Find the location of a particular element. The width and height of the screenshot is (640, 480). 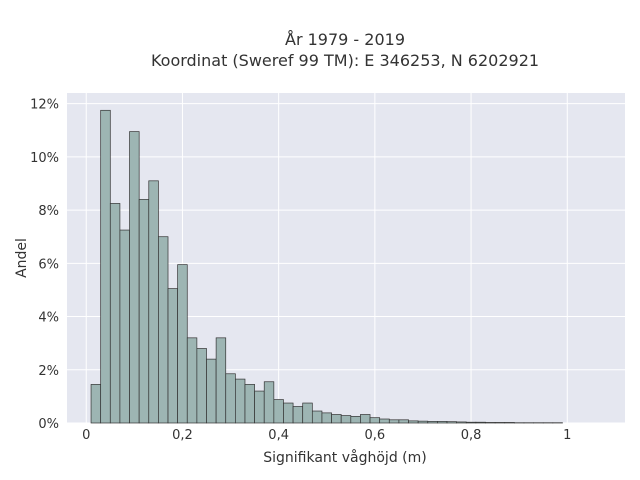

y-tick-label: 10% is located at coordinates (44, 158).